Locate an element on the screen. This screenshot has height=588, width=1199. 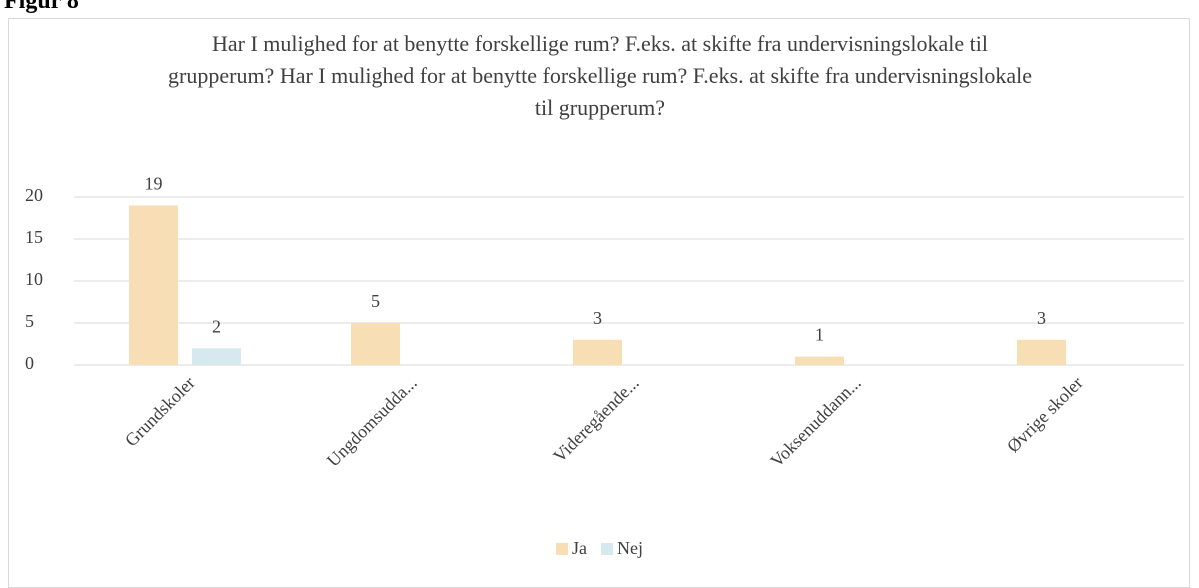
figure-heading: Figur 8 is located at coordinates (41, 7).